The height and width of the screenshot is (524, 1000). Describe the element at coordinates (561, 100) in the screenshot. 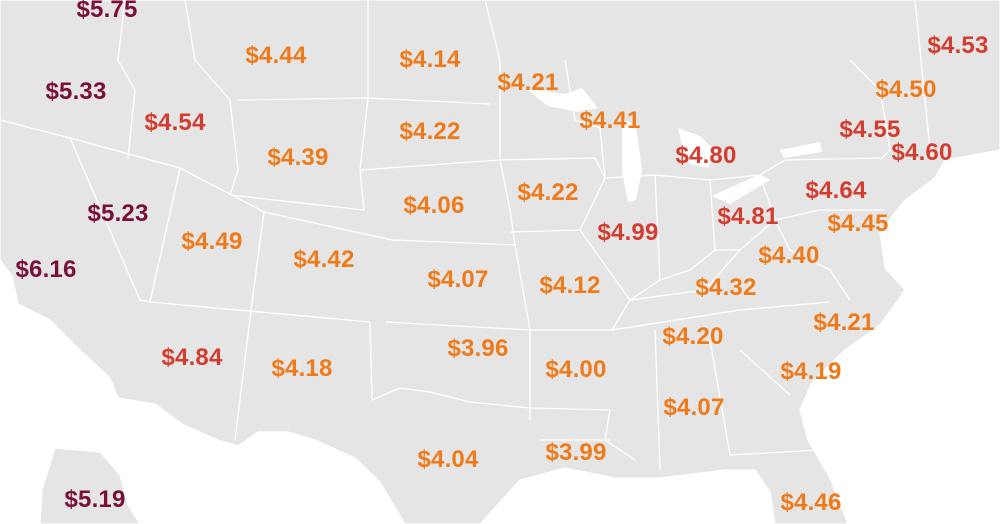

I see `lake-superior` at that location.